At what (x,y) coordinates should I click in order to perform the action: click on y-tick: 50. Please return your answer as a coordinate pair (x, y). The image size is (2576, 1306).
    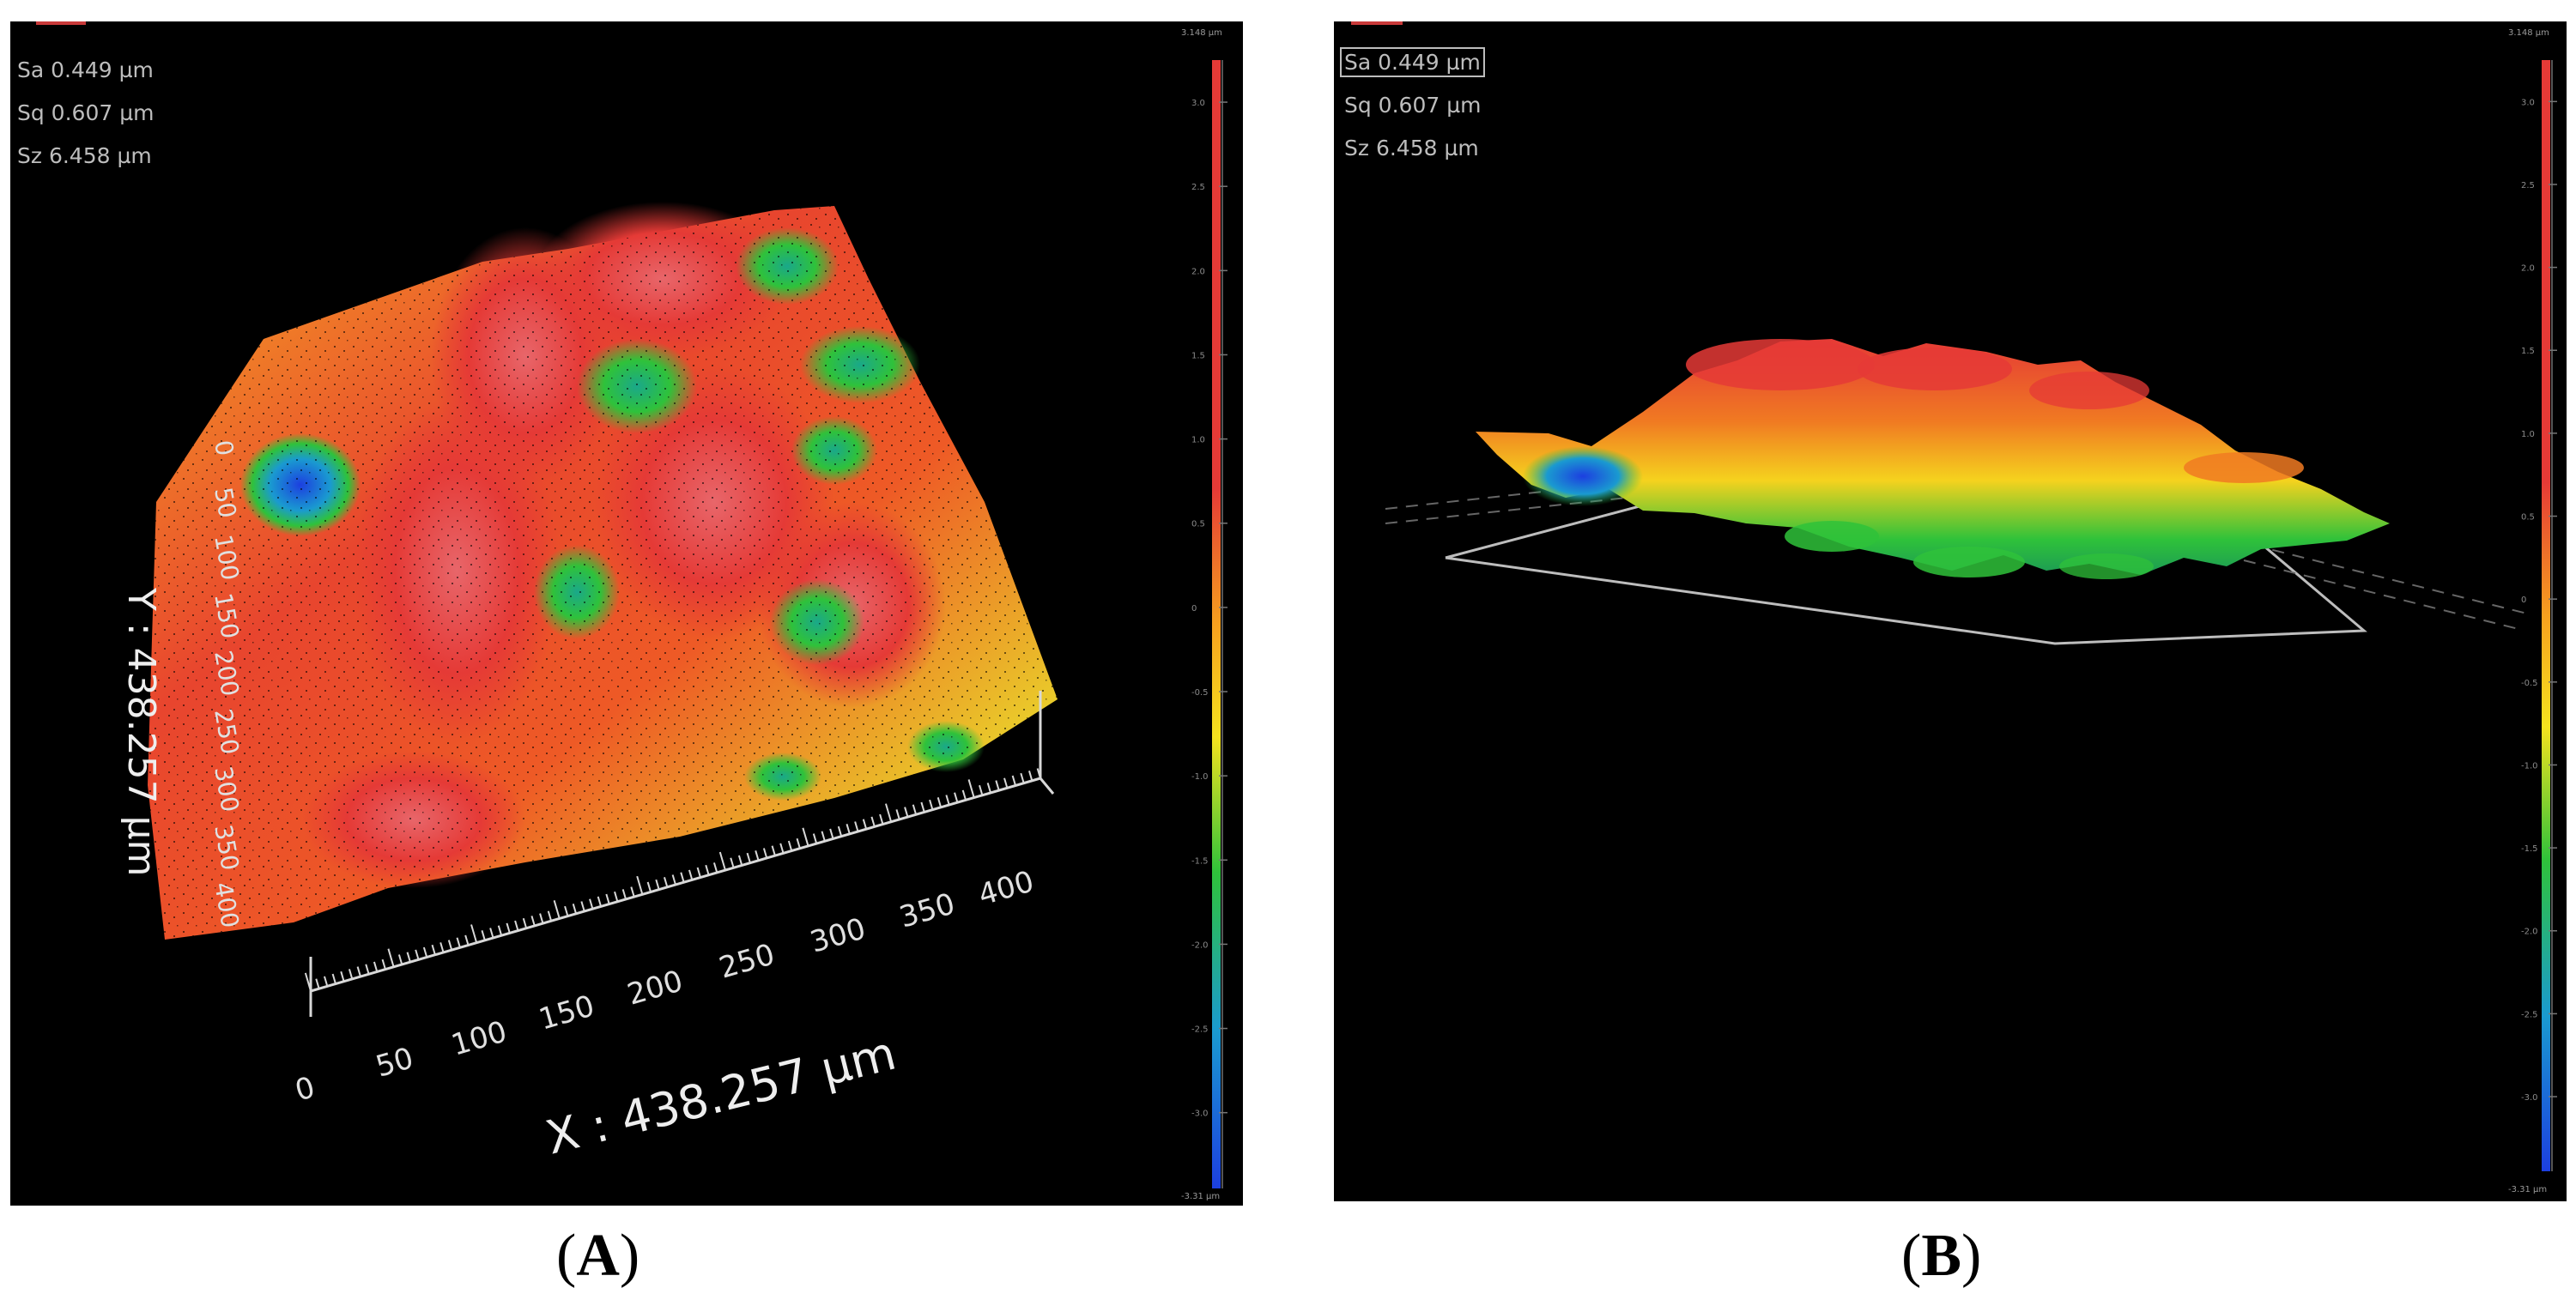
    Looking at the image, I should click on (225, 502).